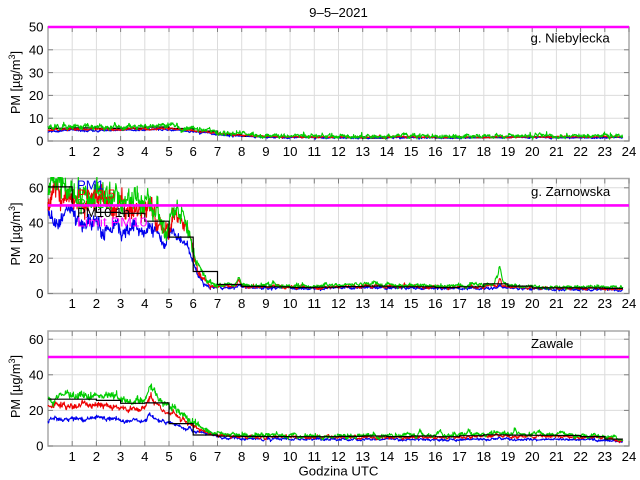  I want to click on svg-text: Limit PM10, so click(112, 221).